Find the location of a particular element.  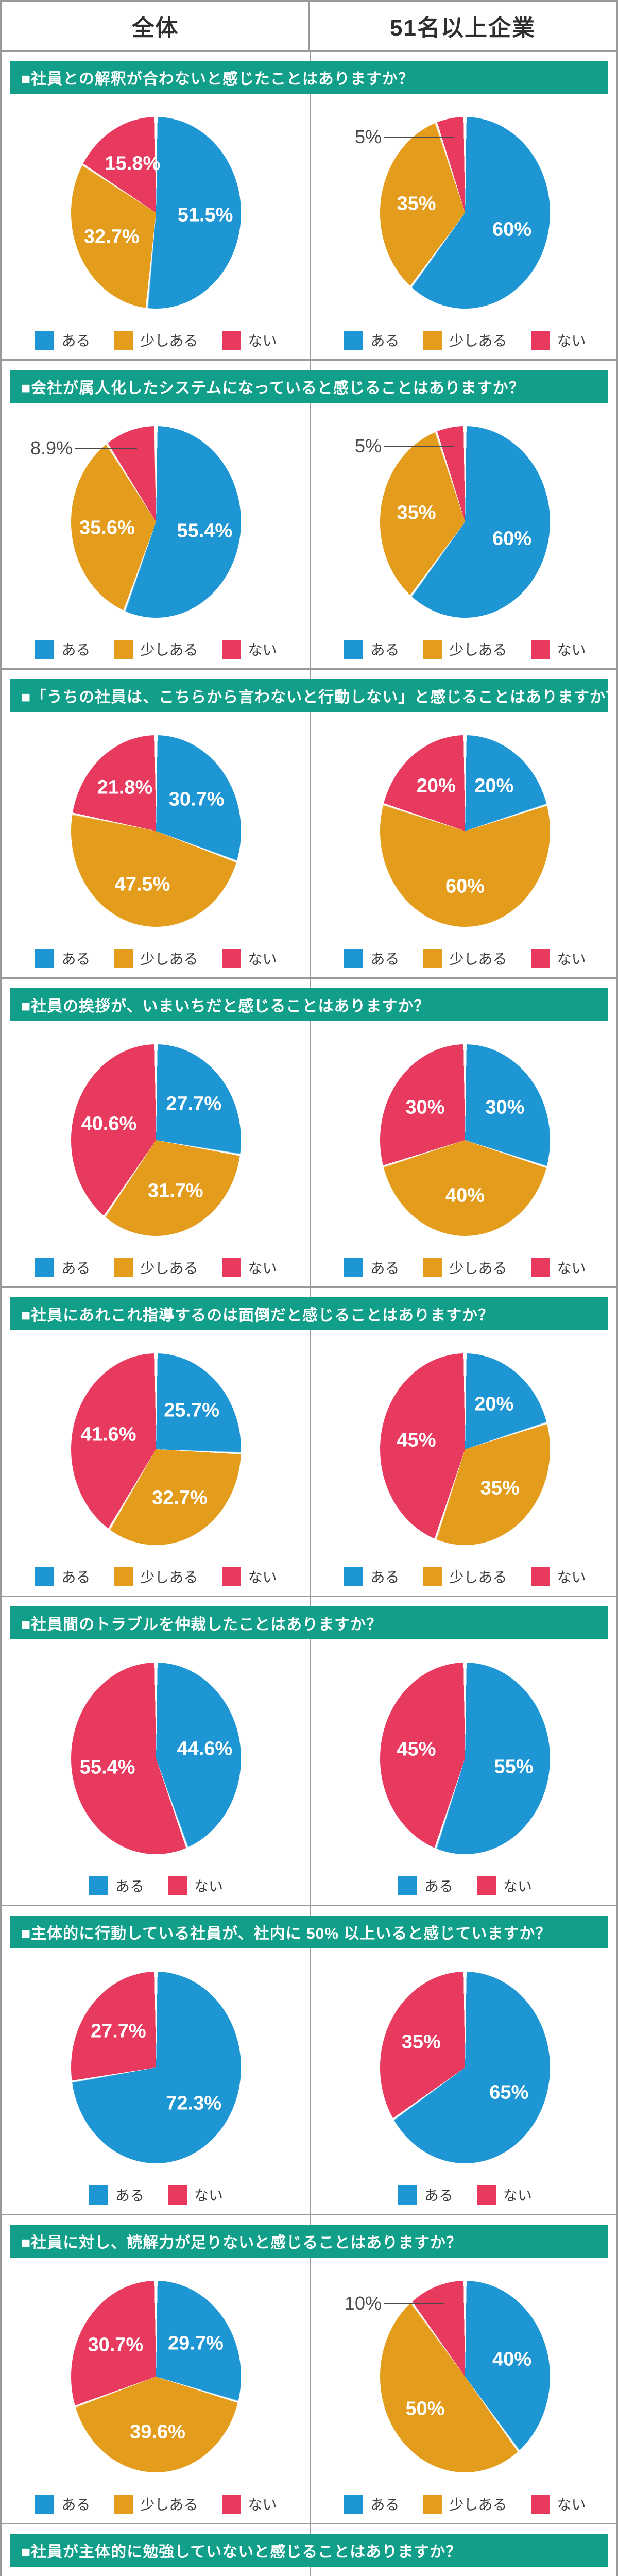

column-header-51plus: 51名以上企業 is located at coordinates (463, 28).